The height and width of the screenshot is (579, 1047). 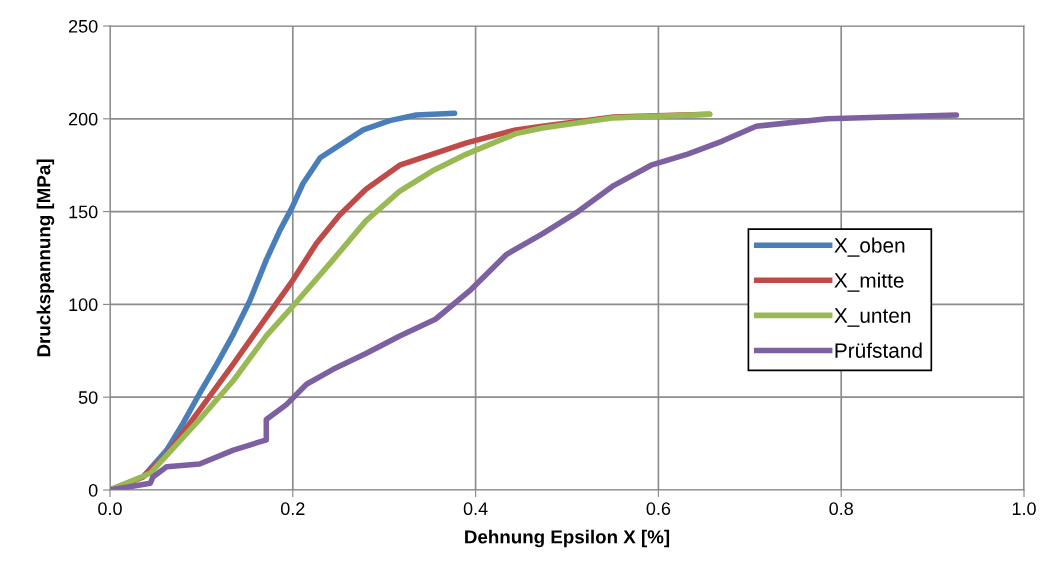 I want to click on x-tick-label: 1.0, so click(x=1024, y=509).